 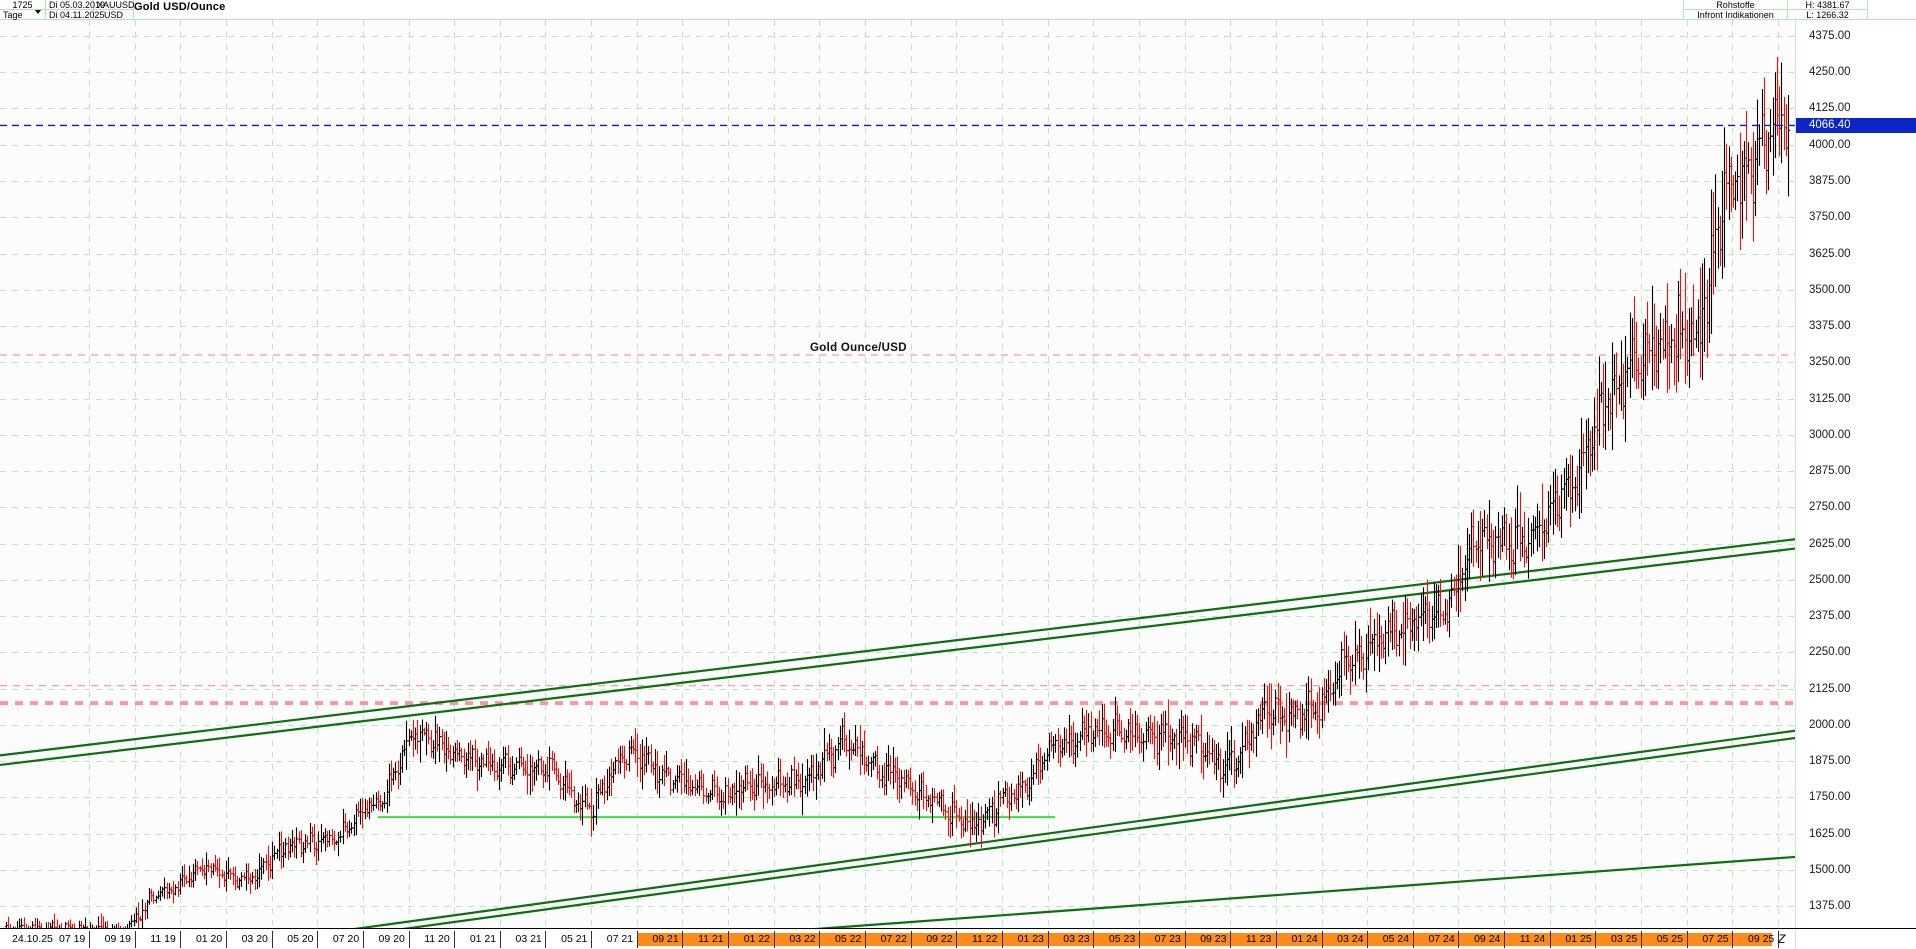 I want to click on time-range-highlight-band, so click(x=1204, y=939).